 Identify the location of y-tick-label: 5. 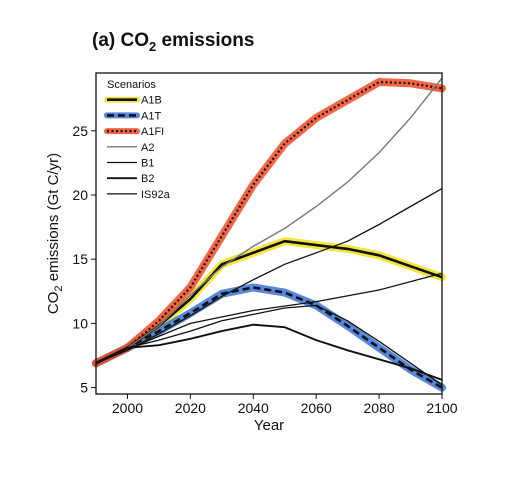
(84, 388).